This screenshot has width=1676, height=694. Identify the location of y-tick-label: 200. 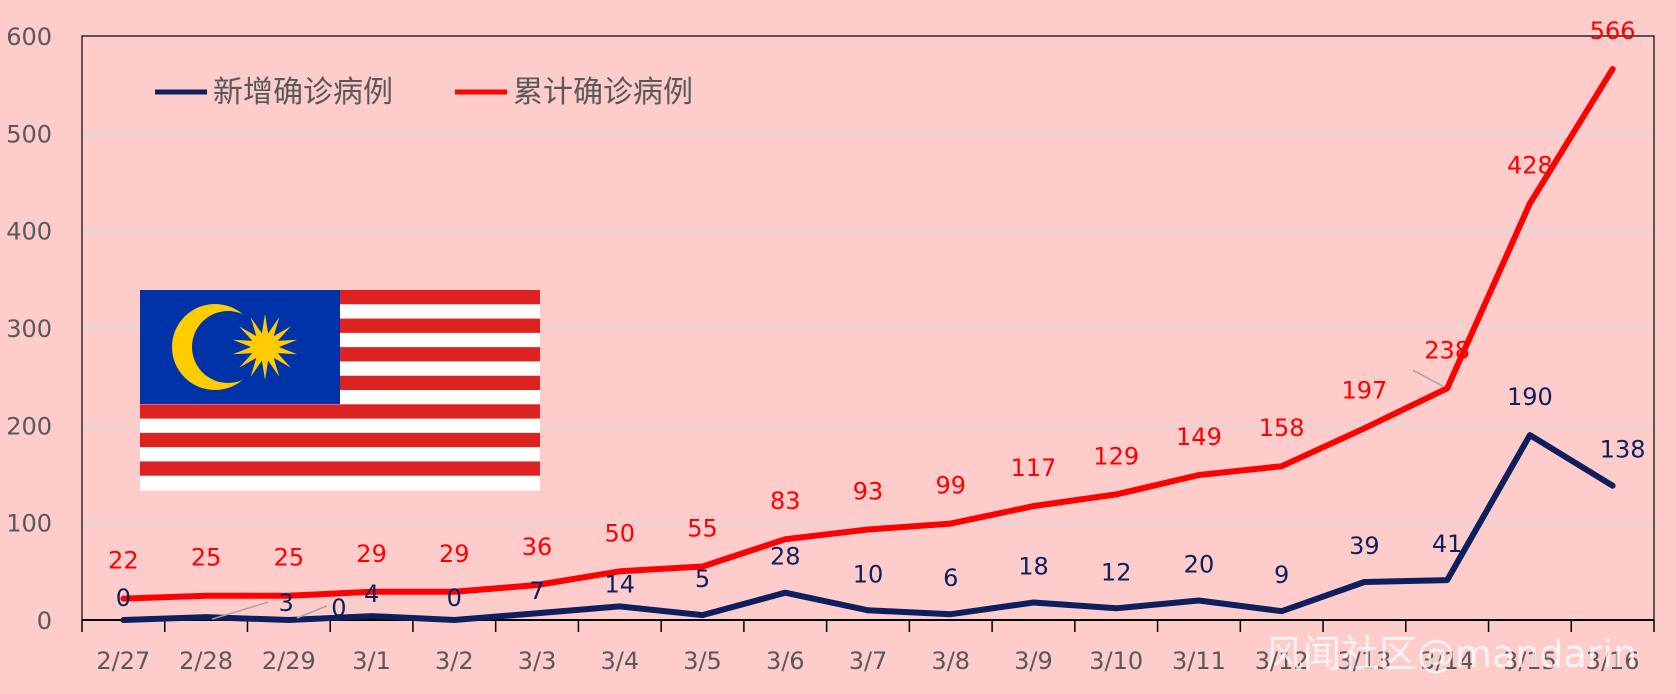
(29, 426).